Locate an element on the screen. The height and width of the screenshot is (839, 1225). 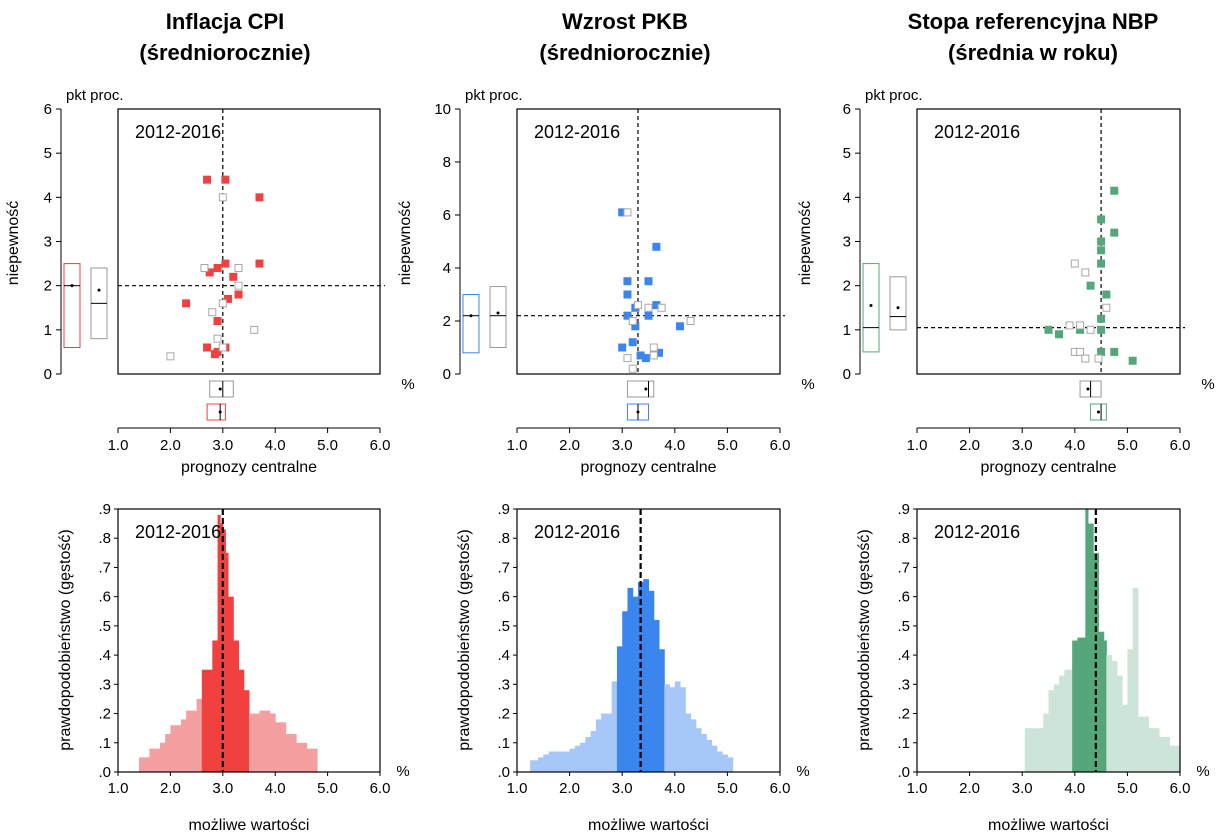
y-tick-label: 2 is located at coordinates (447, 321).